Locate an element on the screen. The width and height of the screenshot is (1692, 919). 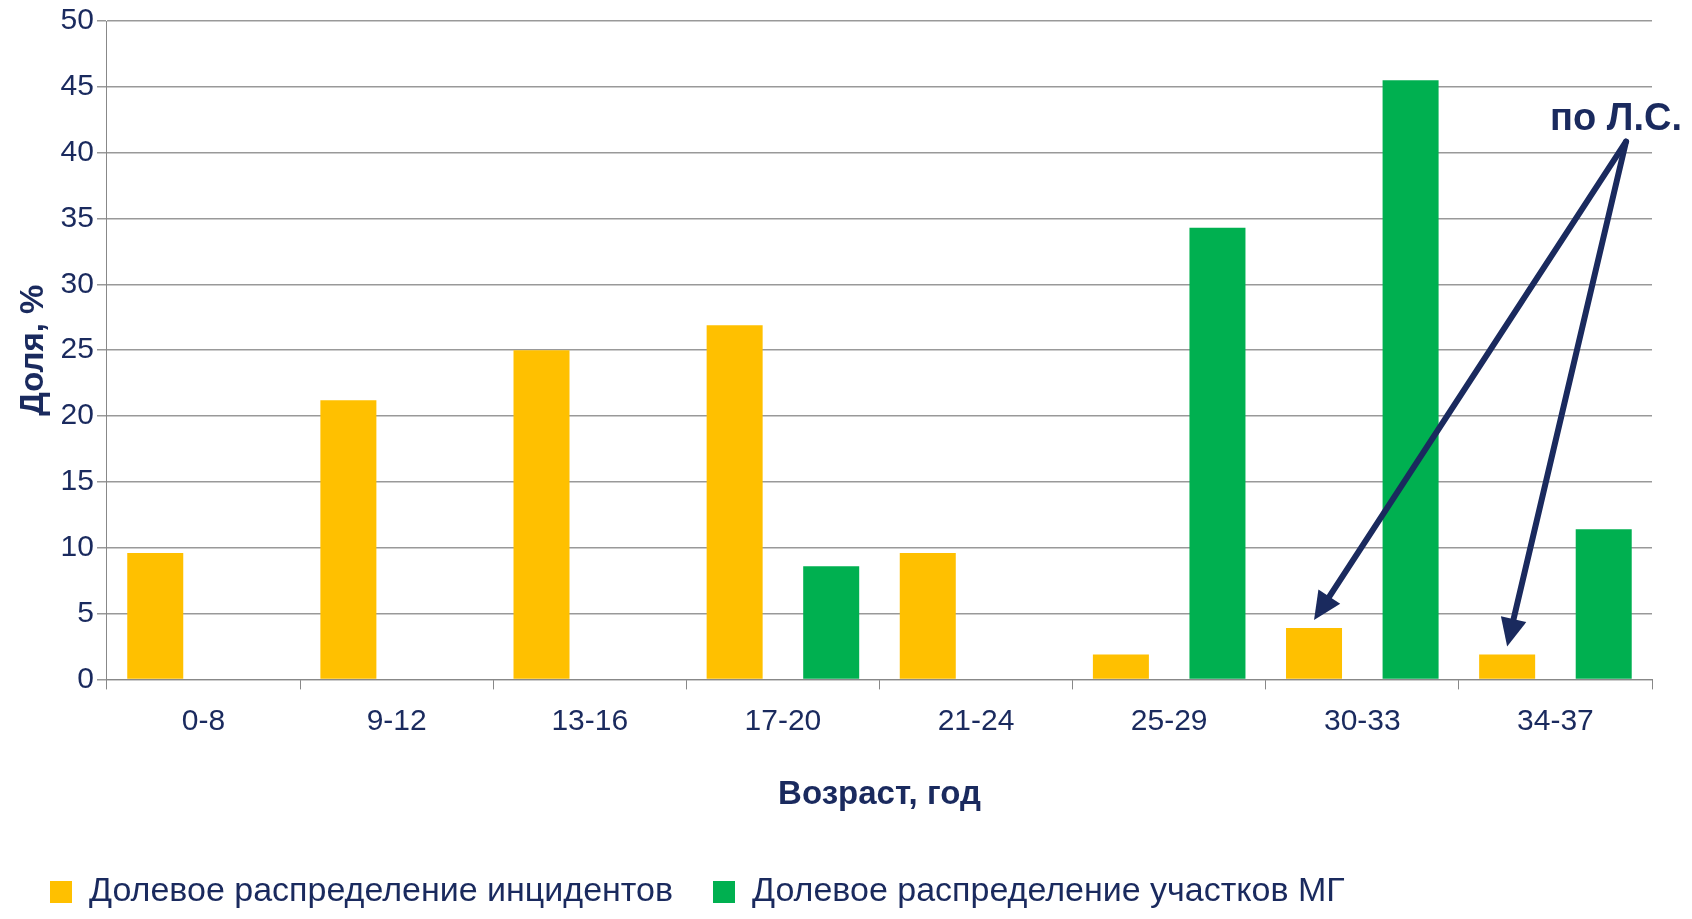
y-tick-label: 40 is located at coordinates (77, 150).